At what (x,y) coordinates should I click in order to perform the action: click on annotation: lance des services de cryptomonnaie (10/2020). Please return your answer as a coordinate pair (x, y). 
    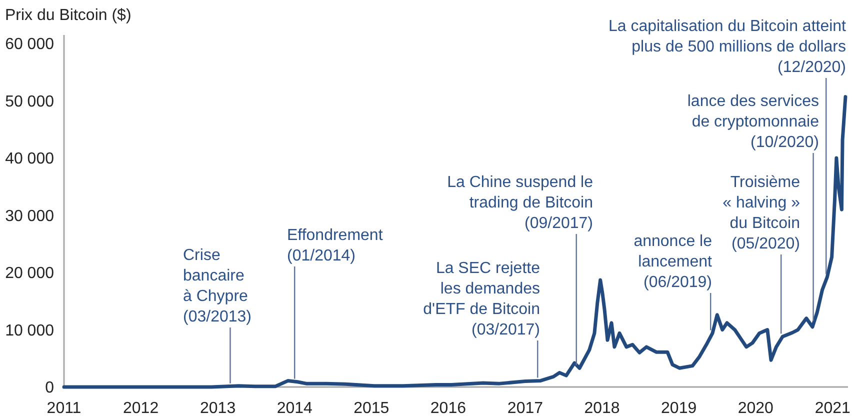
    Looking at the image, I should click on (753, 122).